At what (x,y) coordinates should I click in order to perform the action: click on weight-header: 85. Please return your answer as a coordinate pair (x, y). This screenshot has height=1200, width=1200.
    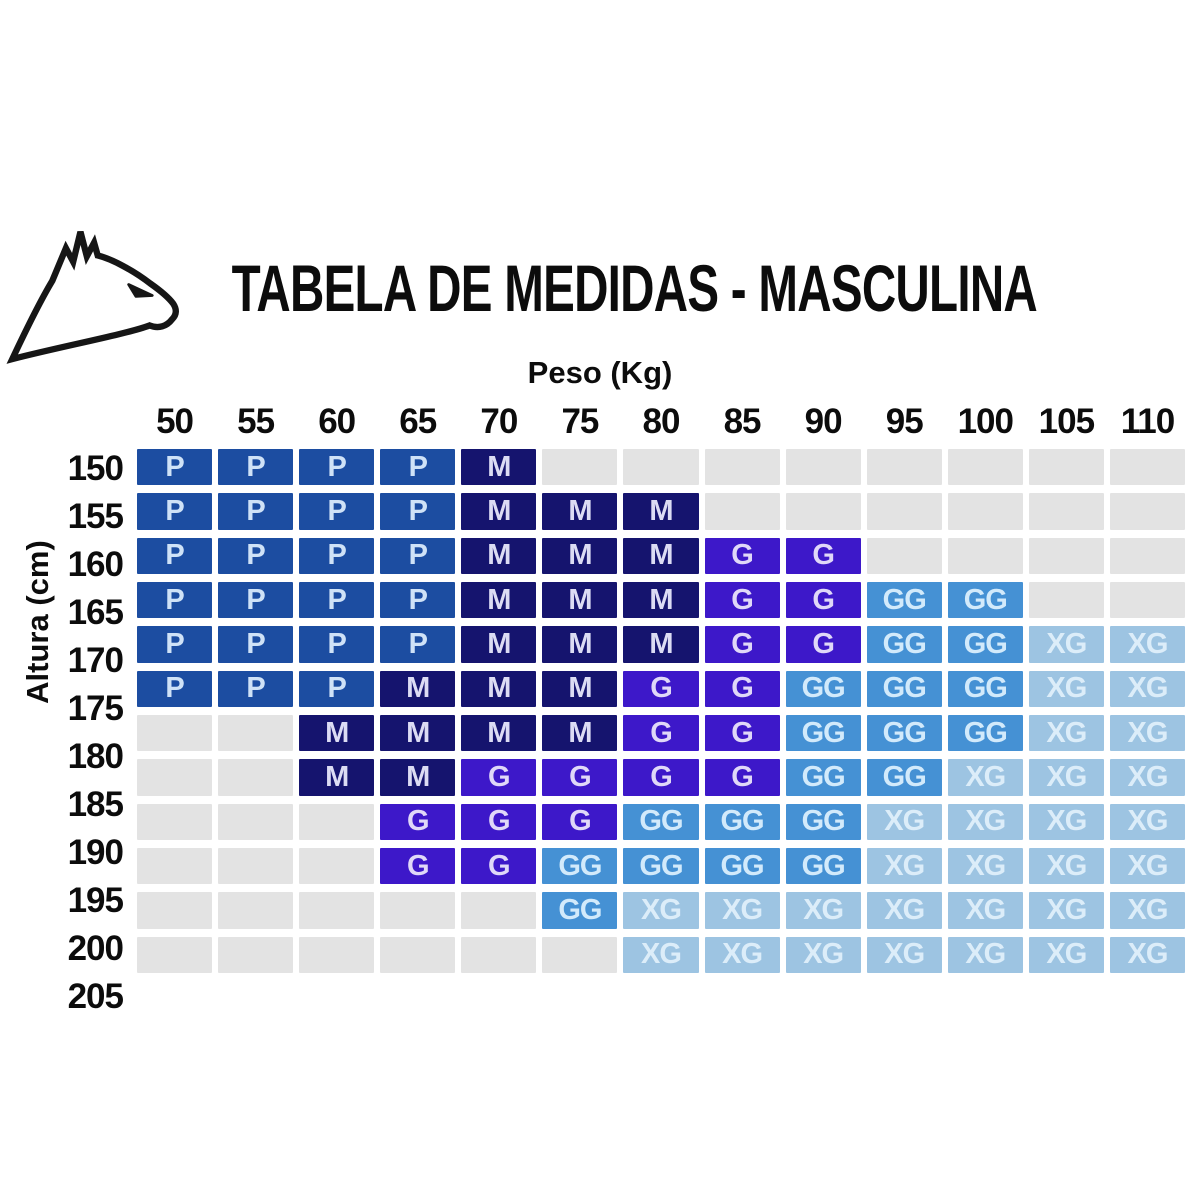
    Looking at the image, I should click on (742, 421).